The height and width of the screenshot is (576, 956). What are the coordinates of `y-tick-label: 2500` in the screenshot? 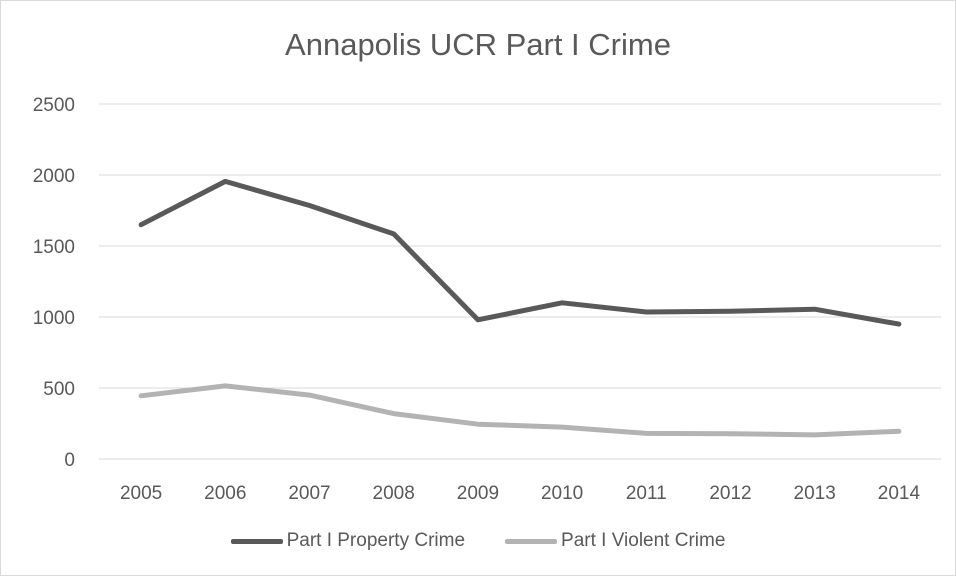 It's located at (54, 105).